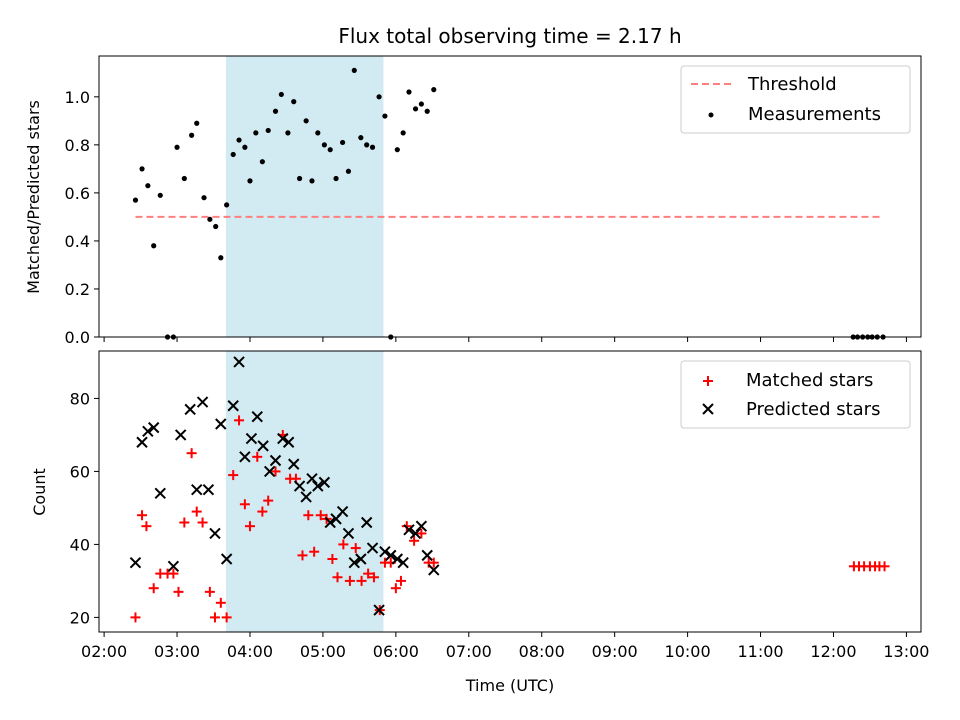 The image size is (960, 720). Describe the element at coordinates (77, 337) in the screenshot. I see `y-tick-label: 0.0` at that location.